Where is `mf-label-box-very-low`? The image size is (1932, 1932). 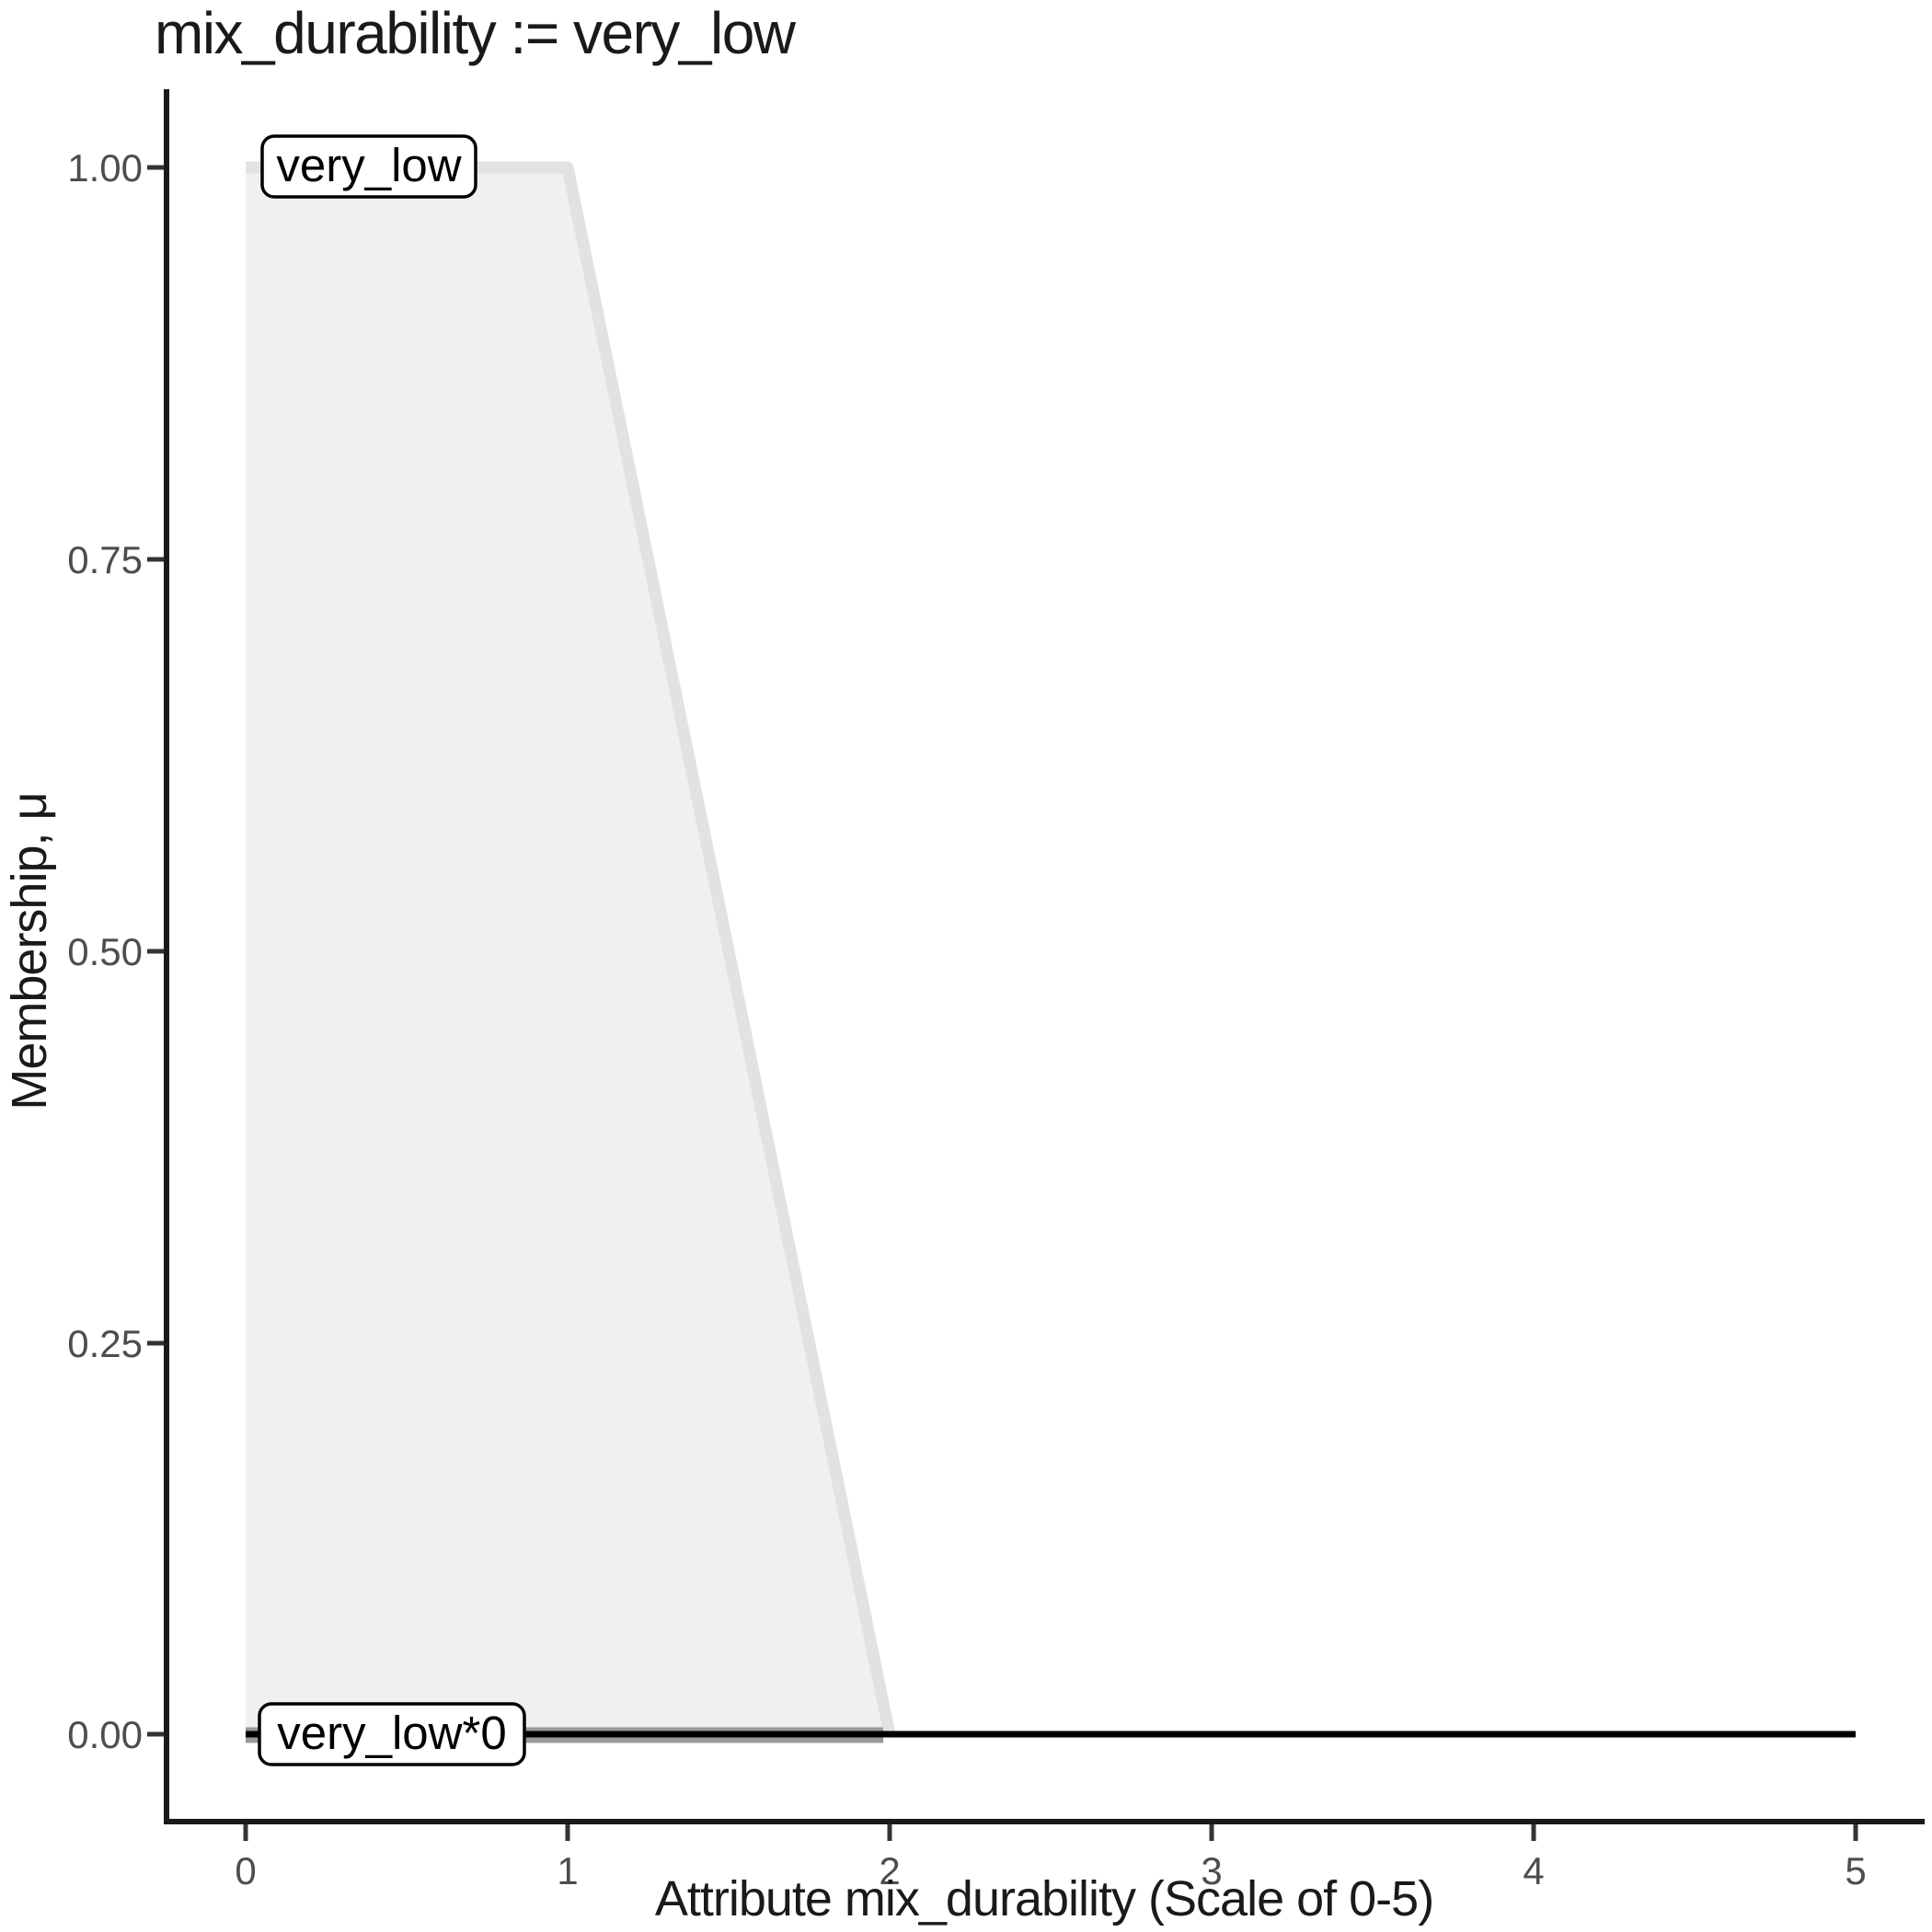 mf-label-box-very-low is located at coordinates (368, 166).